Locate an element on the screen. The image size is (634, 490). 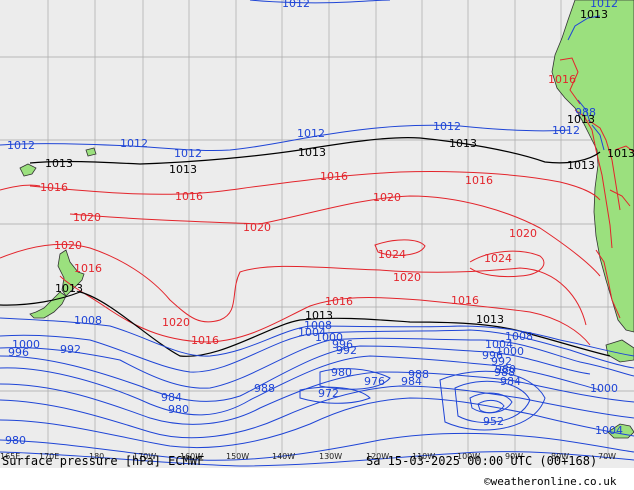
new-zealand-north-island-land is located at coordinates (71, 273).